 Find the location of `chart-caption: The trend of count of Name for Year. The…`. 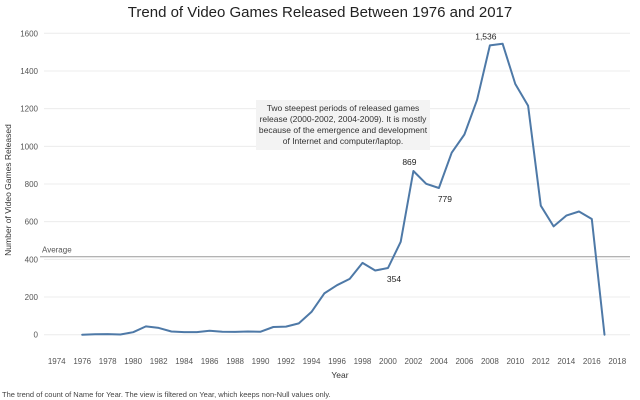

chart-caption: The trend of count of Name for Year. The… is located at coordinates (166, 394).